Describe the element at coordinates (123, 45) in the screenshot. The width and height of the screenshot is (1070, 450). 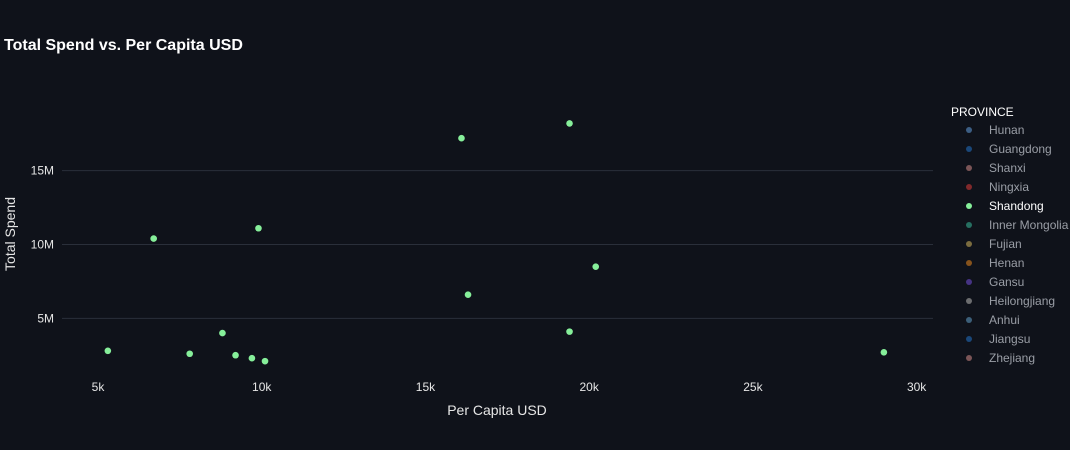
I see `chart-title: Total Spend vs. Per Capita USD` at that location.